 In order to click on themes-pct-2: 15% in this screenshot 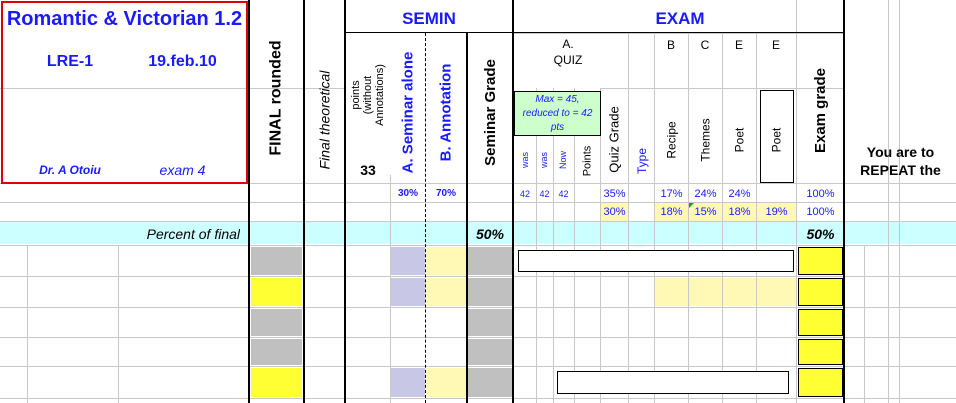, I will do `click(705, 212)`.